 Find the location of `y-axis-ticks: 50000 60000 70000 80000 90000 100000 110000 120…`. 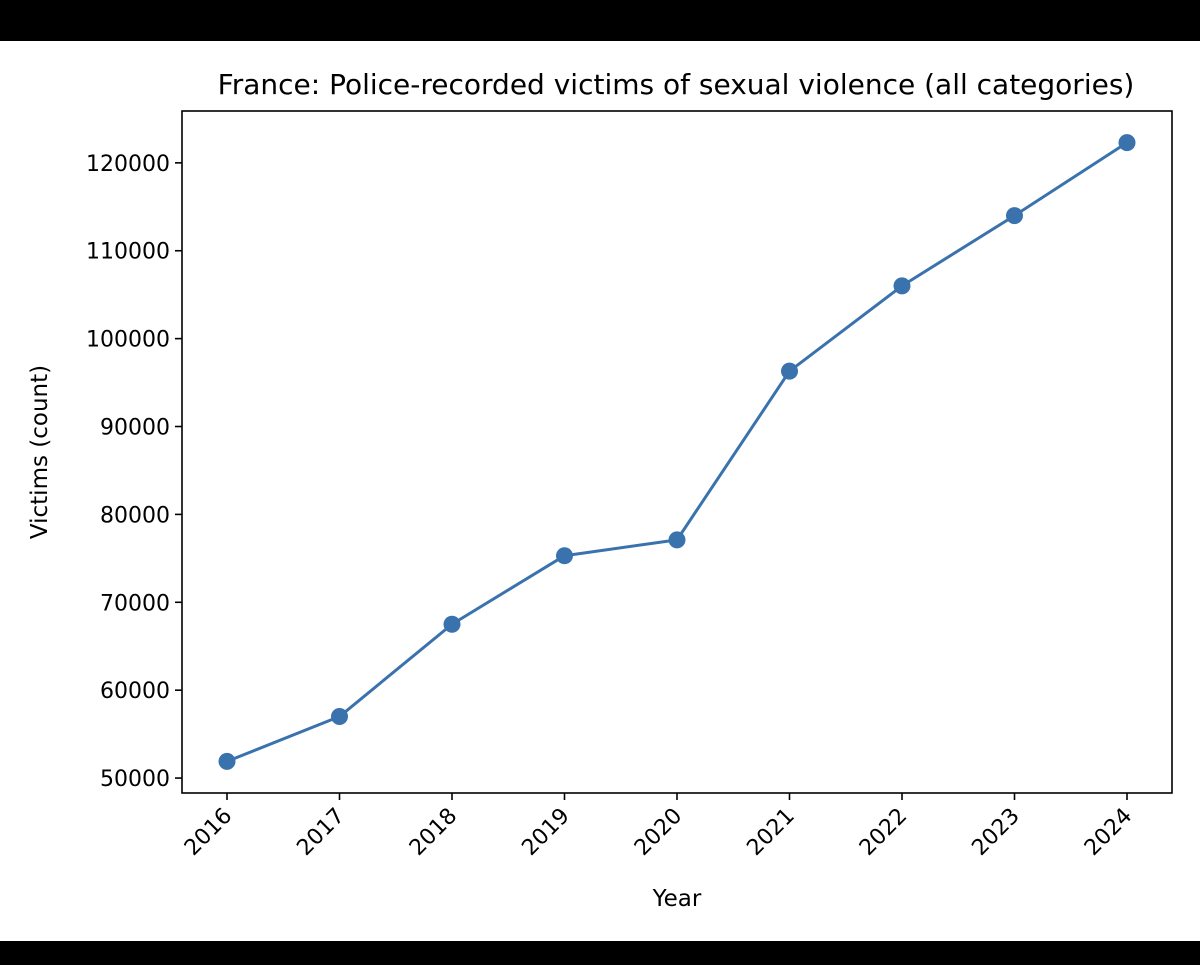

y-axis-ticks: 50000 60000 70000 80000 90000 100000 110000 120… is located at coordinates (134, 472).